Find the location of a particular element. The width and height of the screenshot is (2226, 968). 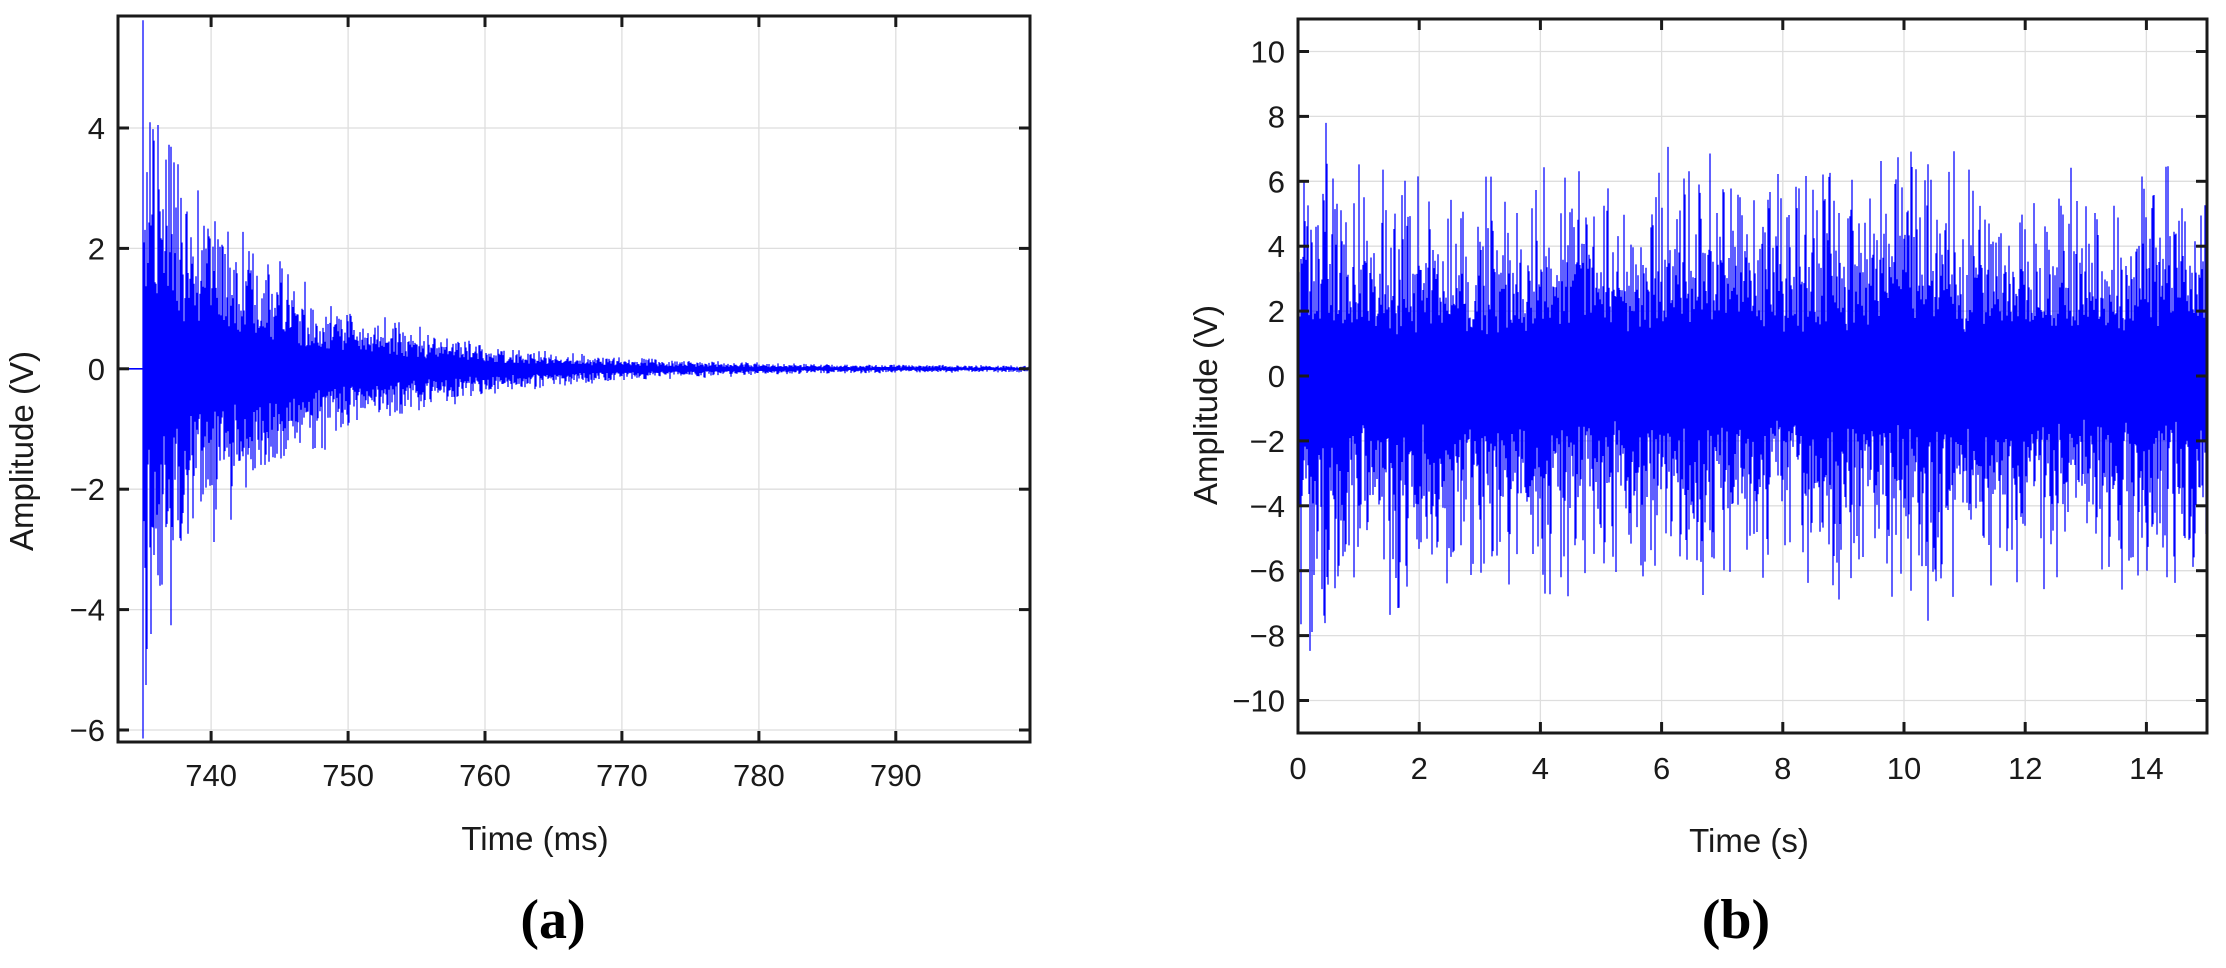

svg-text: 790 is located at coordinates (896, 775).